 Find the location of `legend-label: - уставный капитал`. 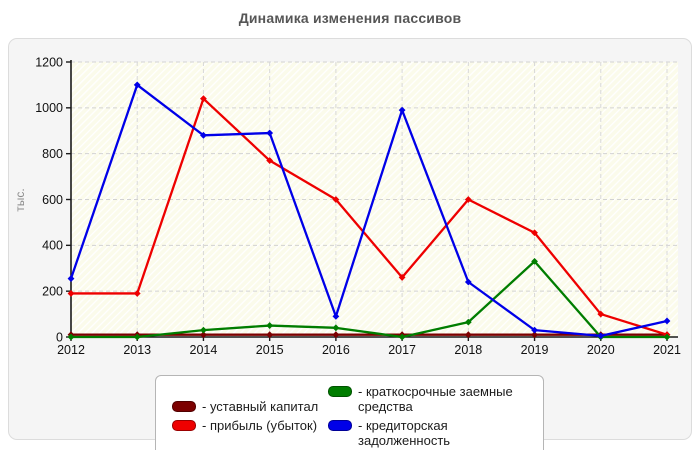

legend-label: - уставный капитал is located at coordinates (260, 406).